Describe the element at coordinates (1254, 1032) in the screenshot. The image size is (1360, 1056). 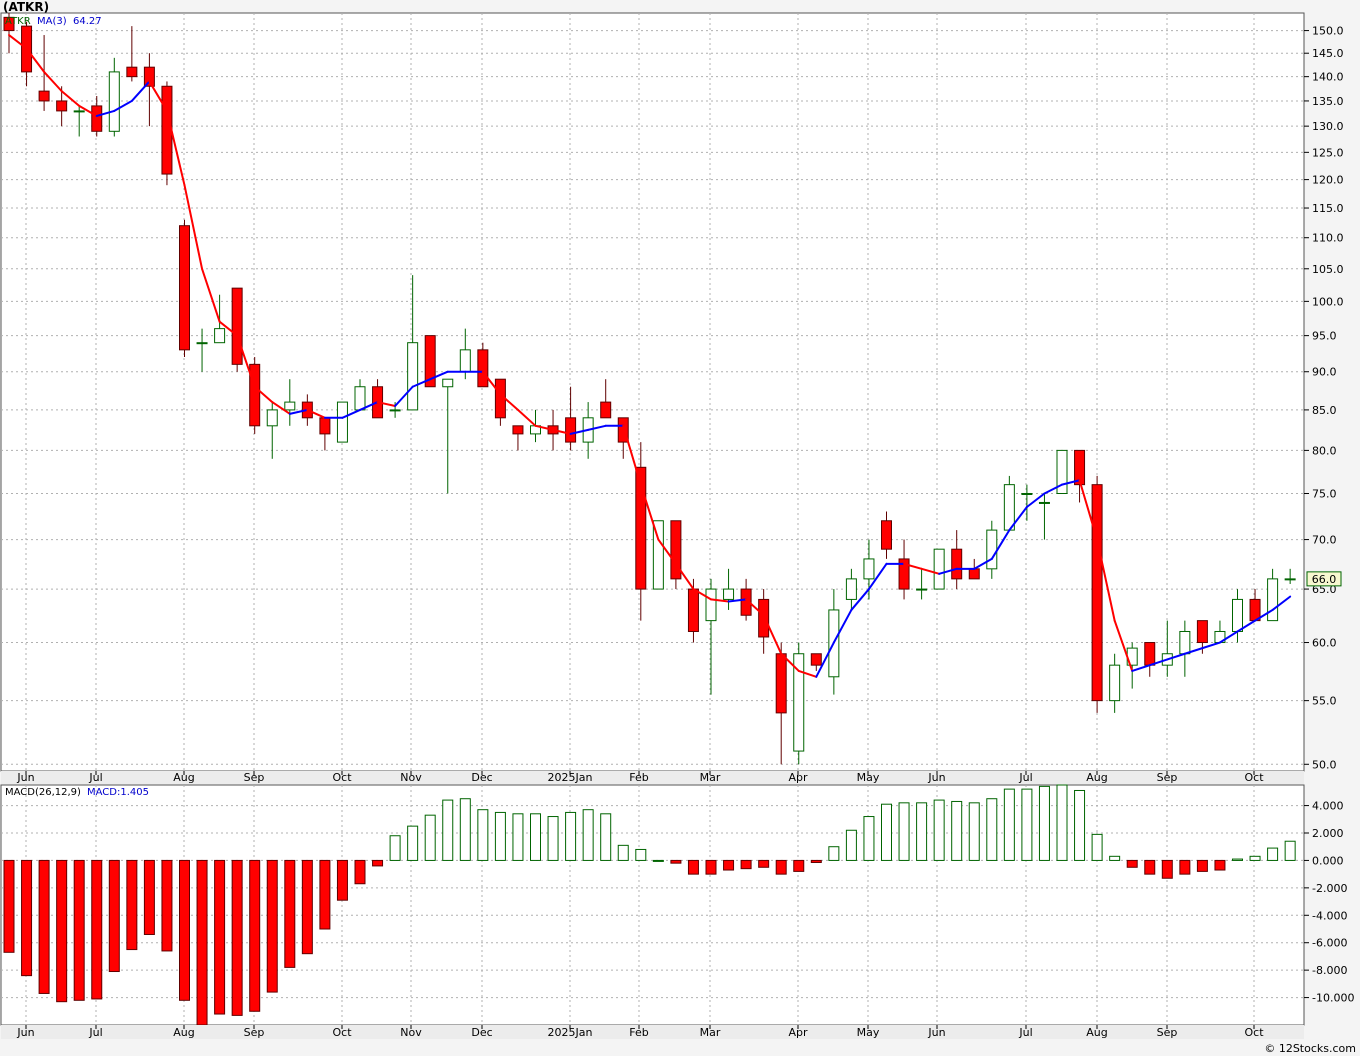
I see `macd-x-tick-label: Oct` at that location.